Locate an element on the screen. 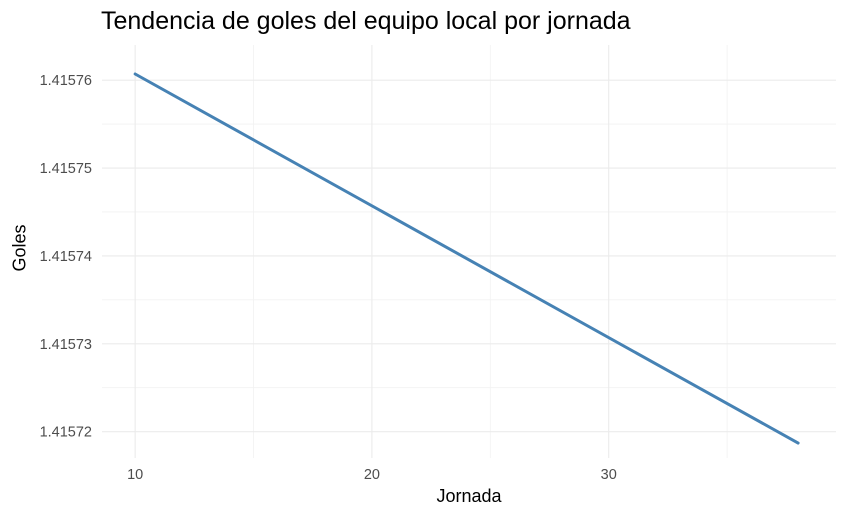 The height and width of the screenshot is (519, 848). y-tick-label: 1.41572 is located at coordinates (66, 433).